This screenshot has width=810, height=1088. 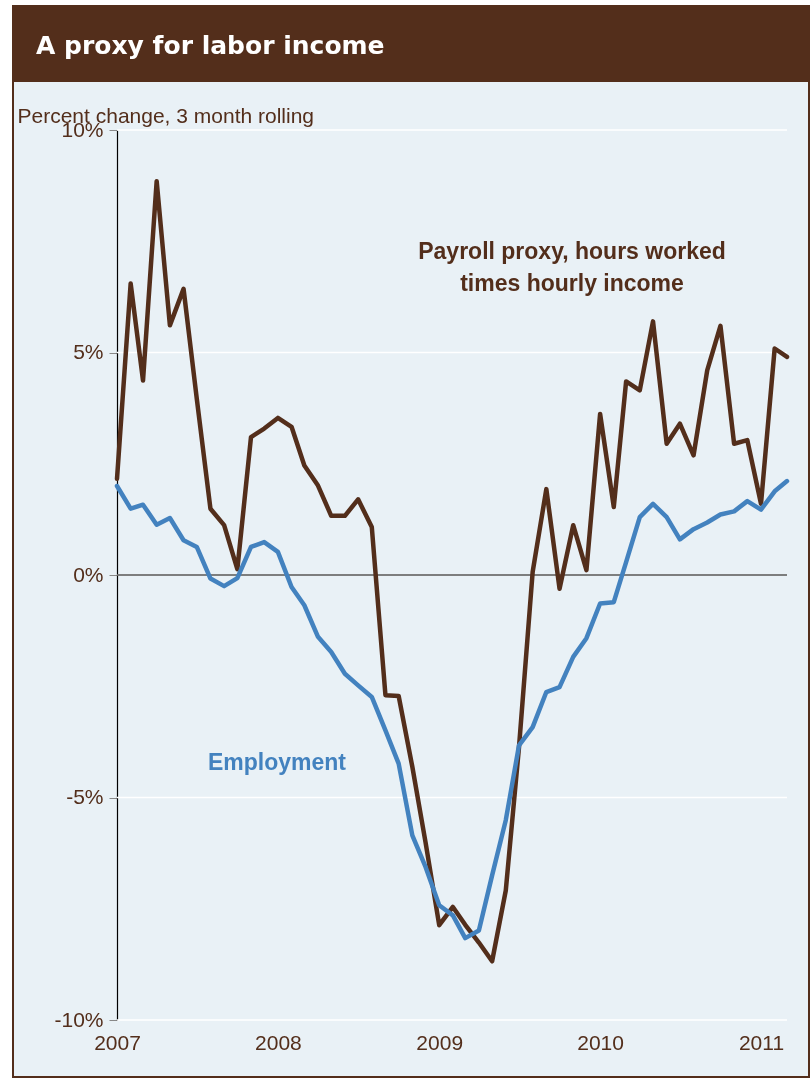 I want to click on y-tick-label: 5%, so click(x=88, y=351).